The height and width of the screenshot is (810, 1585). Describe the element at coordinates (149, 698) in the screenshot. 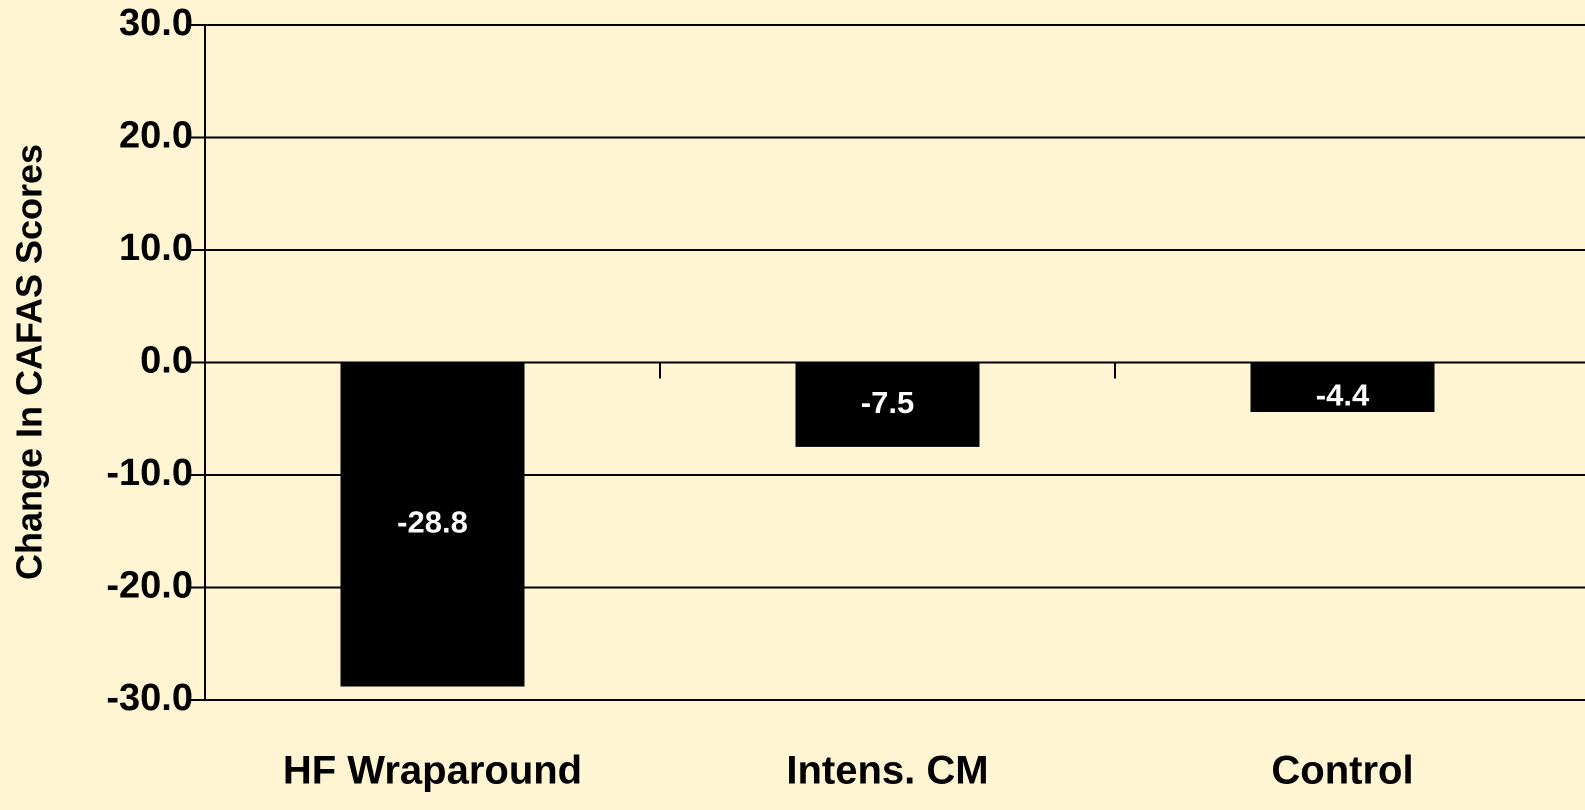

I see `y-tick-label: -30.0` at that location.